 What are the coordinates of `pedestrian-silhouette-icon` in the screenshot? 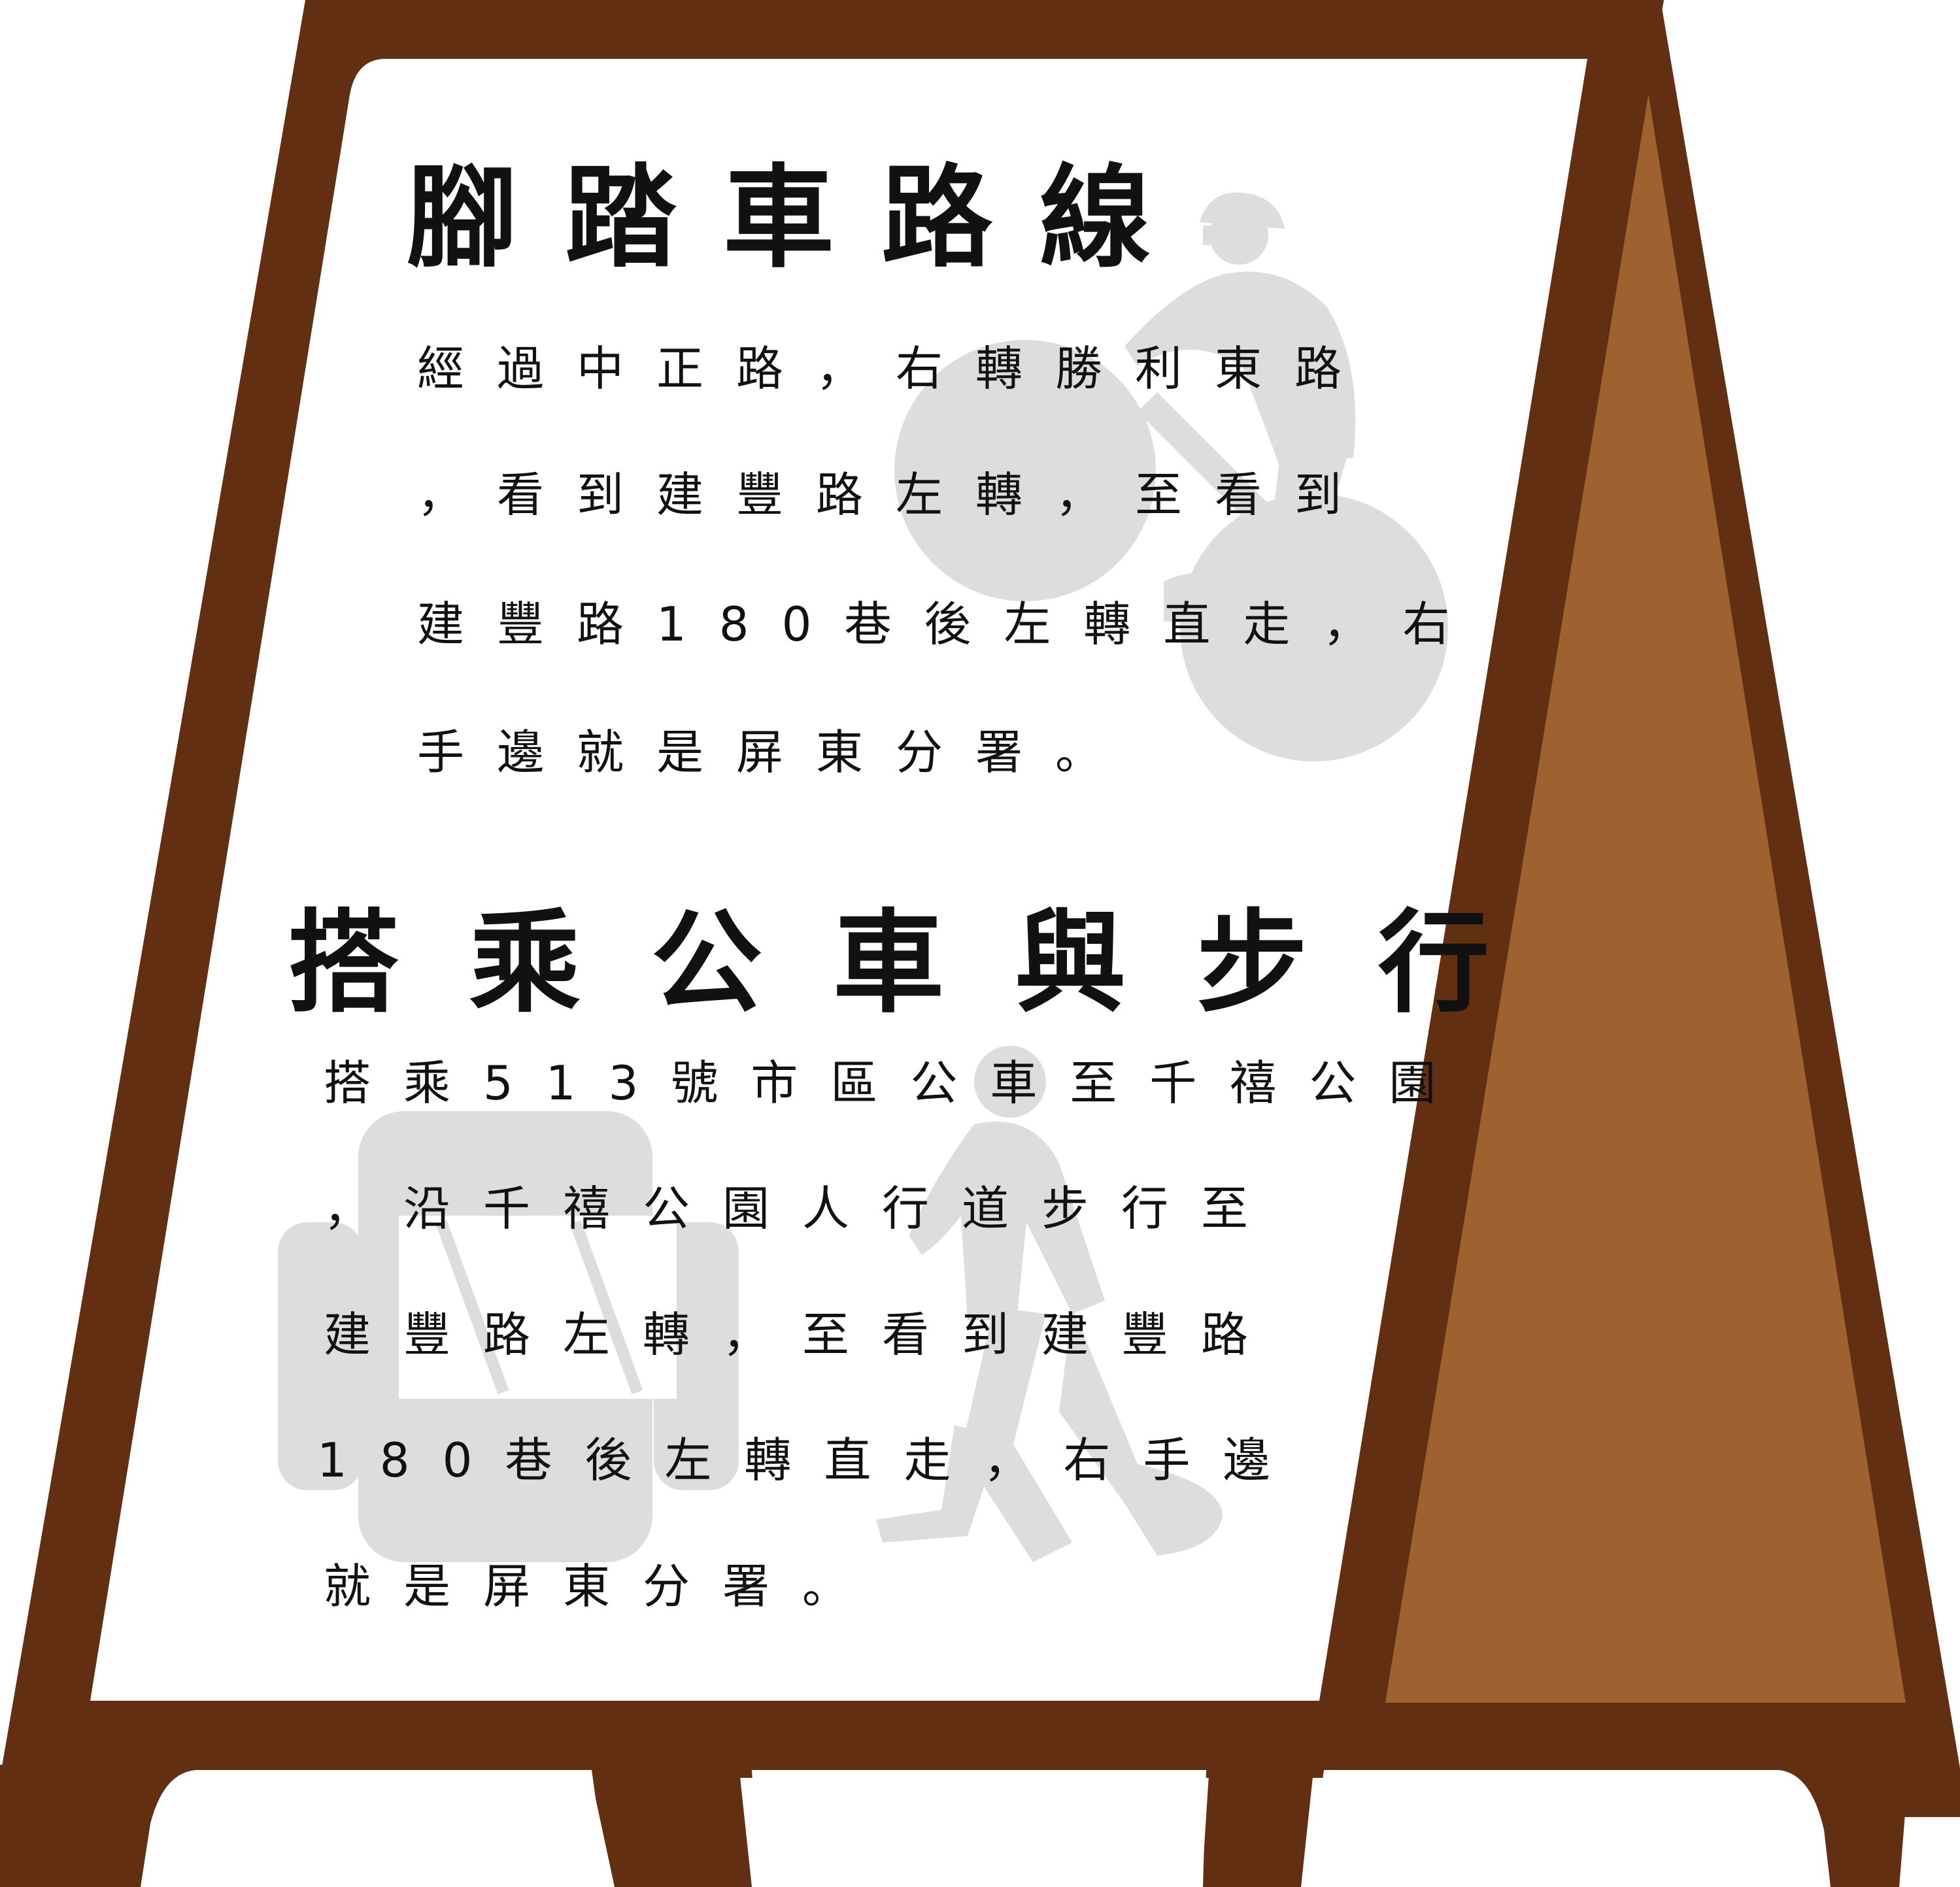 It's located at (1049, 1304).